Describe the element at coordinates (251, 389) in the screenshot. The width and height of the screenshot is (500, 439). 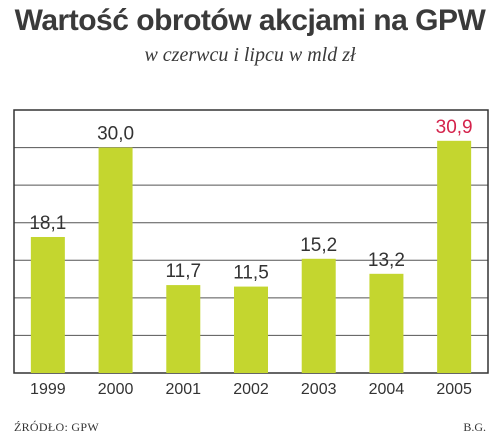
I see `x-tick-label: 2002` at that location.